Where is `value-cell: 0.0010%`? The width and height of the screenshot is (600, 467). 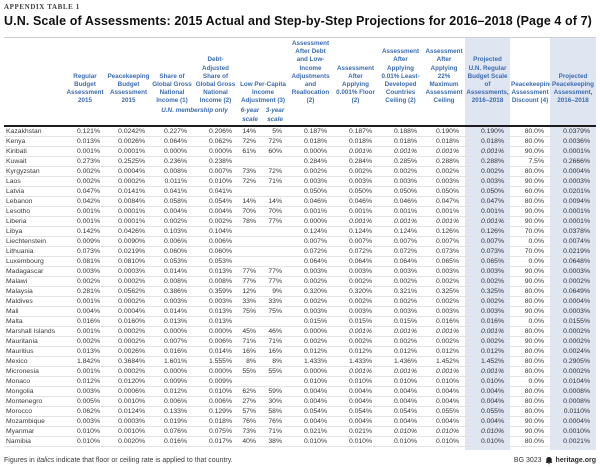
value-cell: 0.0010% is located at coordinates (128, 401).